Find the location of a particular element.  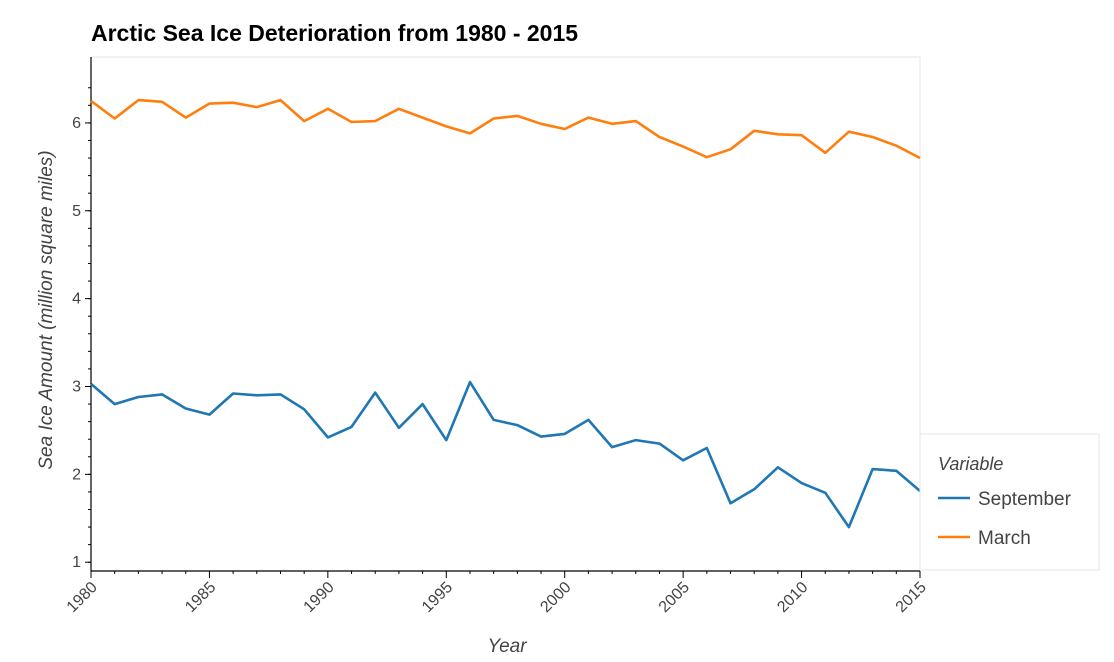

legend-box is located at coordinates (1009, 502).